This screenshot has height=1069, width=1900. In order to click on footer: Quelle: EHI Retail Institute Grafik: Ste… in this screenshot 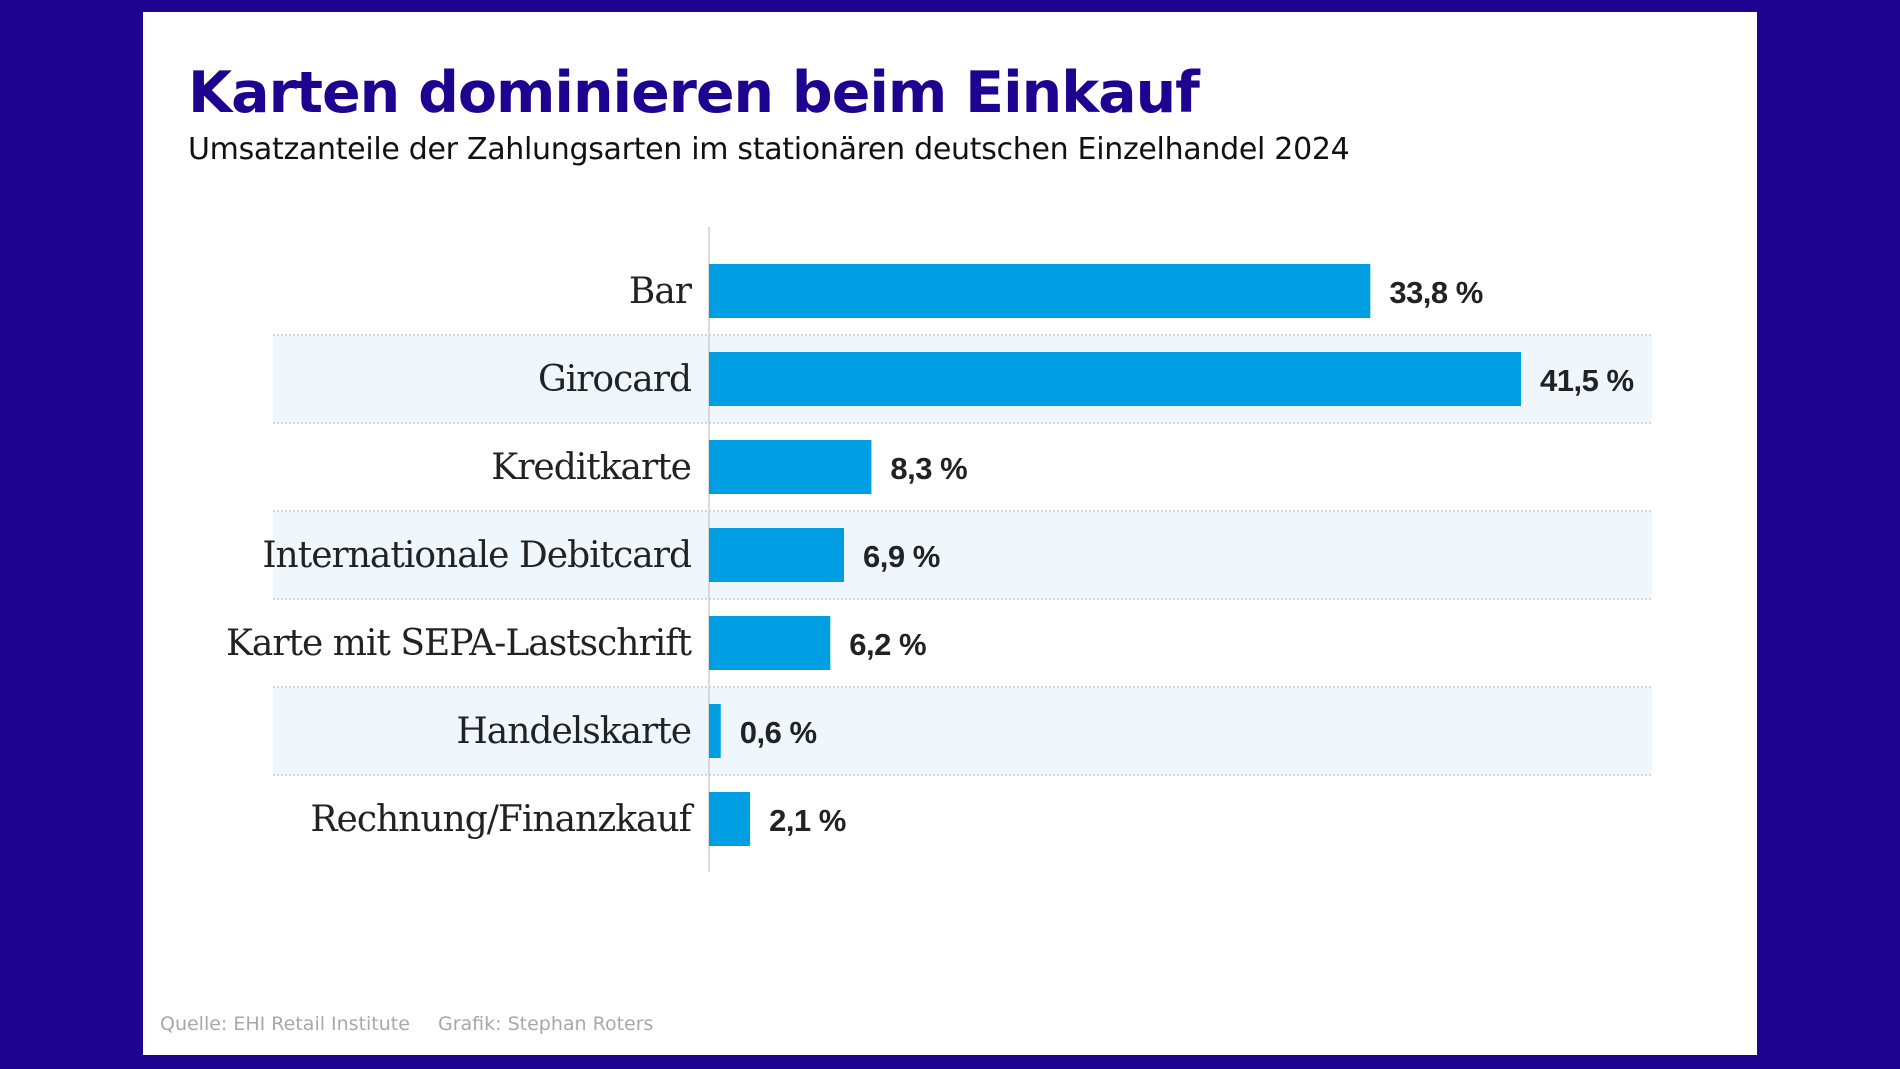, I will do `click(417, 1024)`.